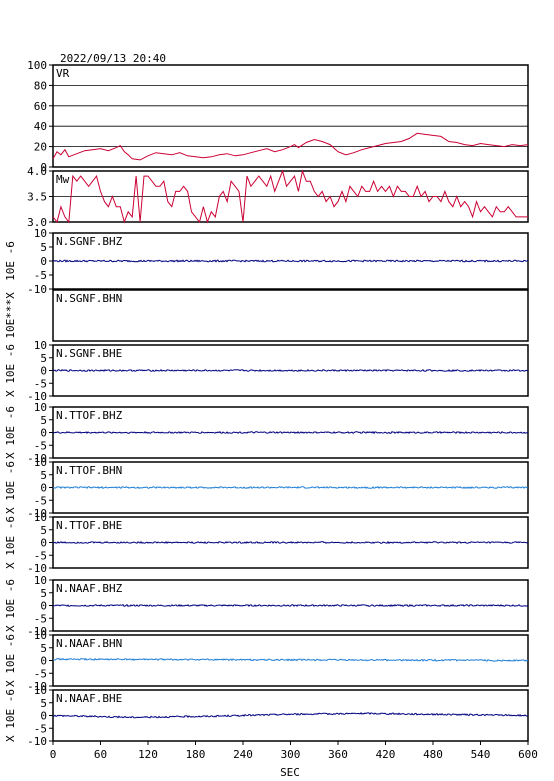 The image size is (554, 781). I want to click on y-axis-label: 10E -6, so click(10, 261).